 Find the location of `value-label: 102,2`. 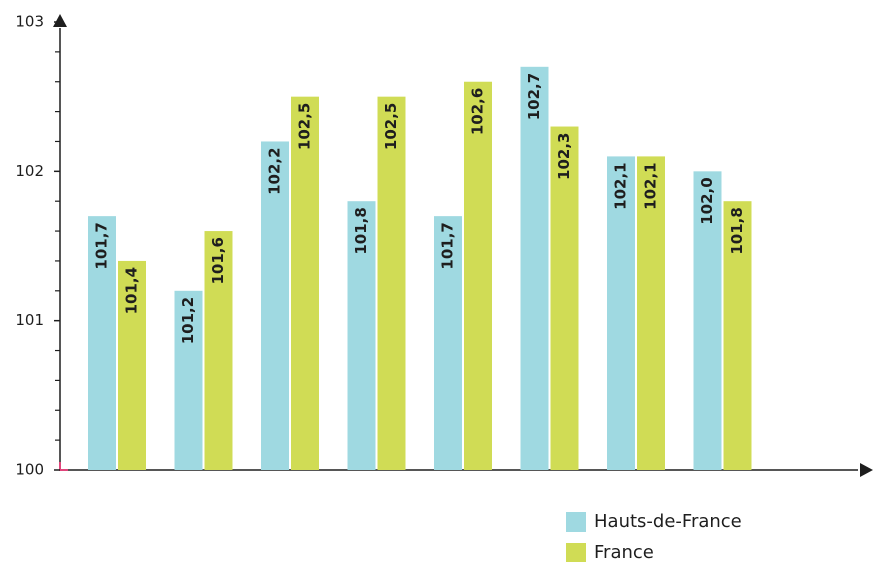

value-label: 102,2 is located at coordinates (275, 170).